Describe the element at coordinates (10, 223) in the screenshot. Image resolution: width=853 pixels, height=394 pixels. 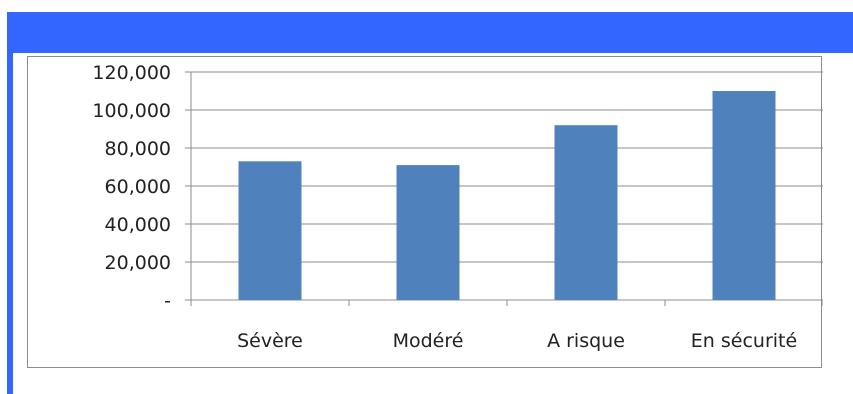
I see `left-accent-rule` at that location.